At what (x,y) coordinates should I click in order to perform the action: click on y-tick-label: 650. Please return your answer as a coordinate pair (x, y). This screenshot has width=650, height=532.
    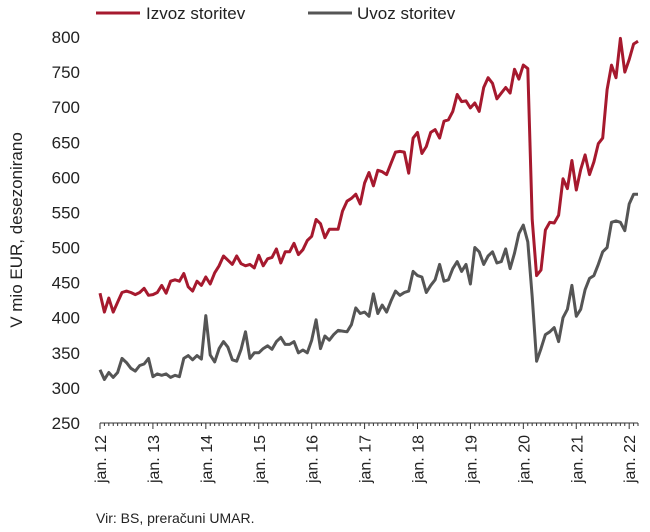
    Looking at the image, I should click on (66, 142).